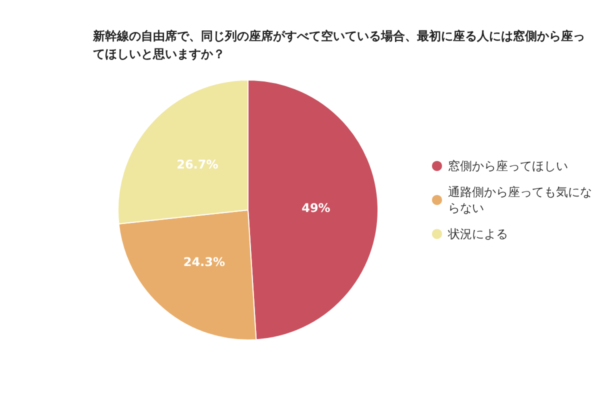 This screenshot has height=400, width=600. What do you see at coordinates (520, 200) in the screenshot?
I see `legend-label: 通路側から座っても気にならない` at bounding box center [520, 200].